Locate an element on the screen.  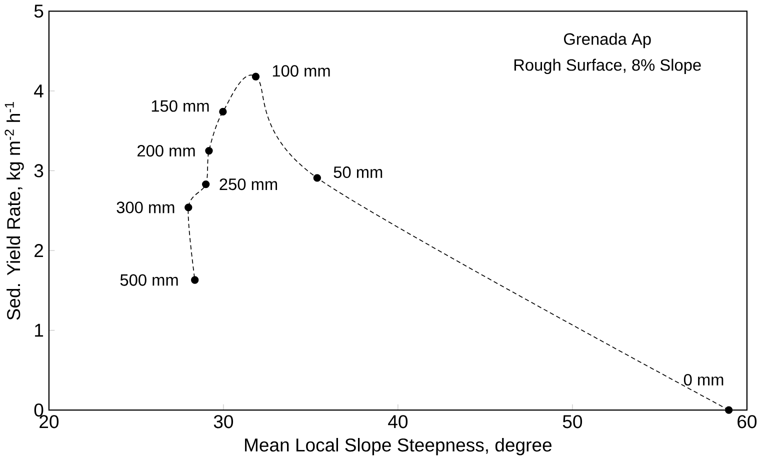
y-tick-label: 5 is located at coordinates (39, 11).